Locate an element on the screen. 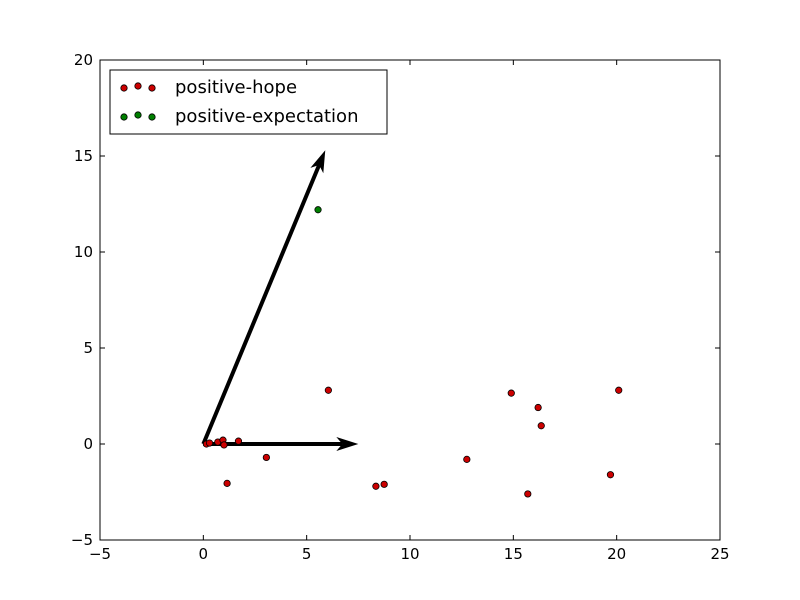 This screenshot has height=600, width=800. x-tick-label: 5 is located at coordinates (307, 554).